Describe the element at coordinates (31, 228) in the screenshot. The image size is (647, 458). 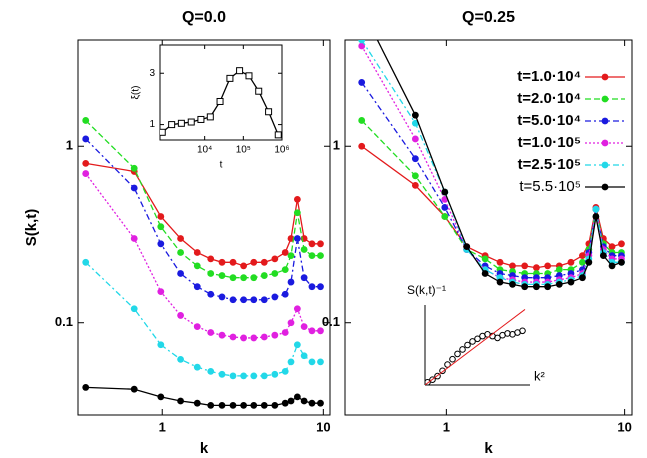
I see `y-axis-label: S(k,t)` at that location.